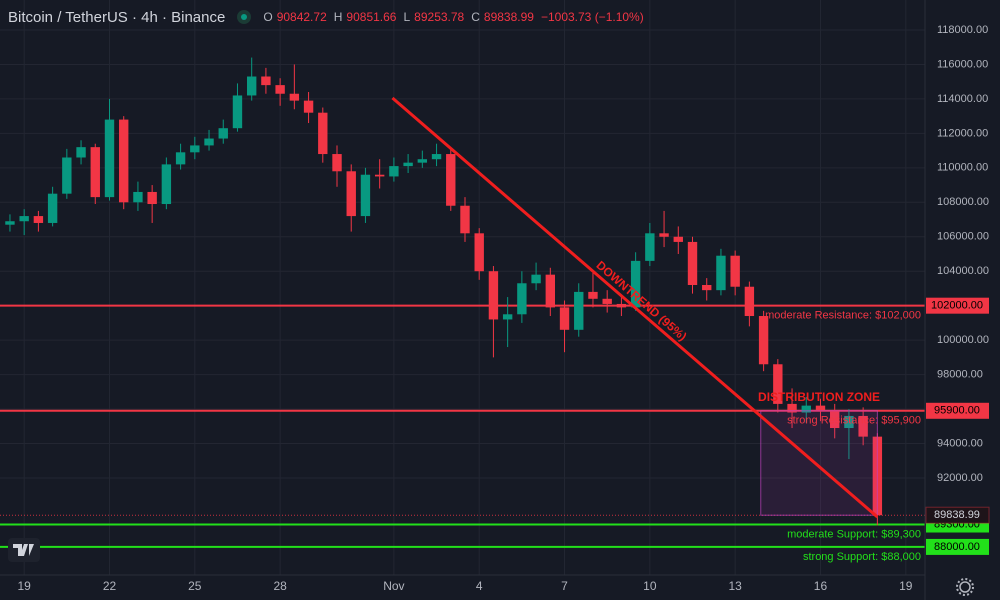 This screenshot has height=600, width=1000. I want to click on y-tick-label: 104000.00, so click(963, 271).